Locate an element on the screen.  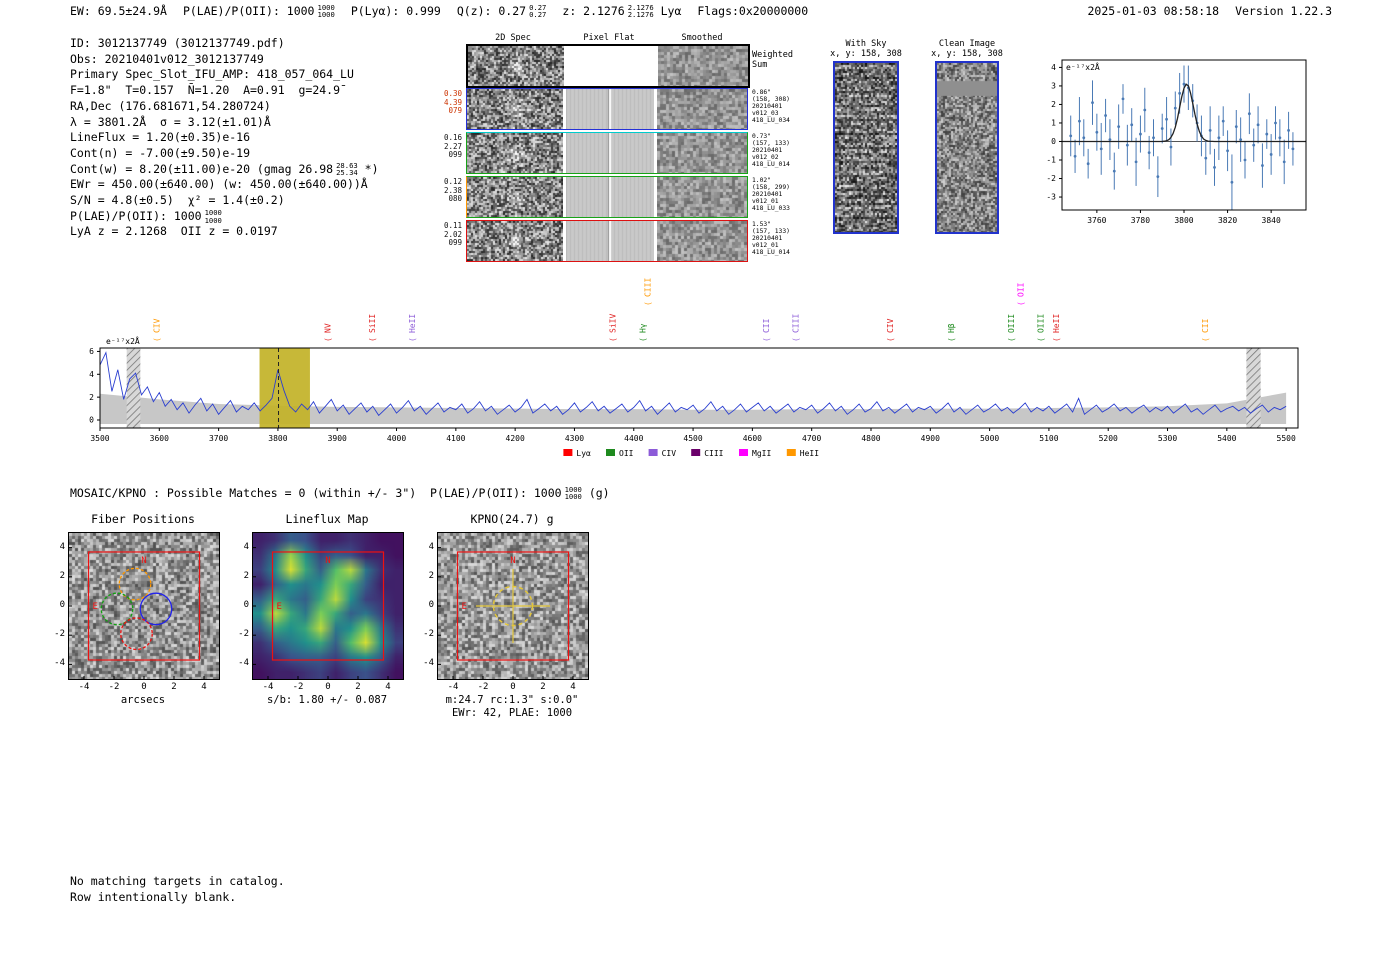
svg-text: 2 is located at coordinates (1053, 104).